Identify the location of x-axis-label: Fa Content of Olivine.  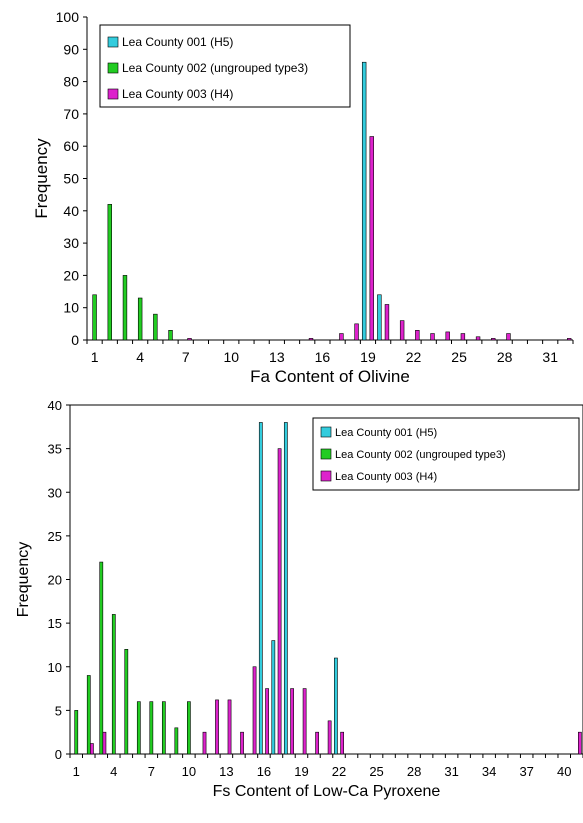
(330, 376).